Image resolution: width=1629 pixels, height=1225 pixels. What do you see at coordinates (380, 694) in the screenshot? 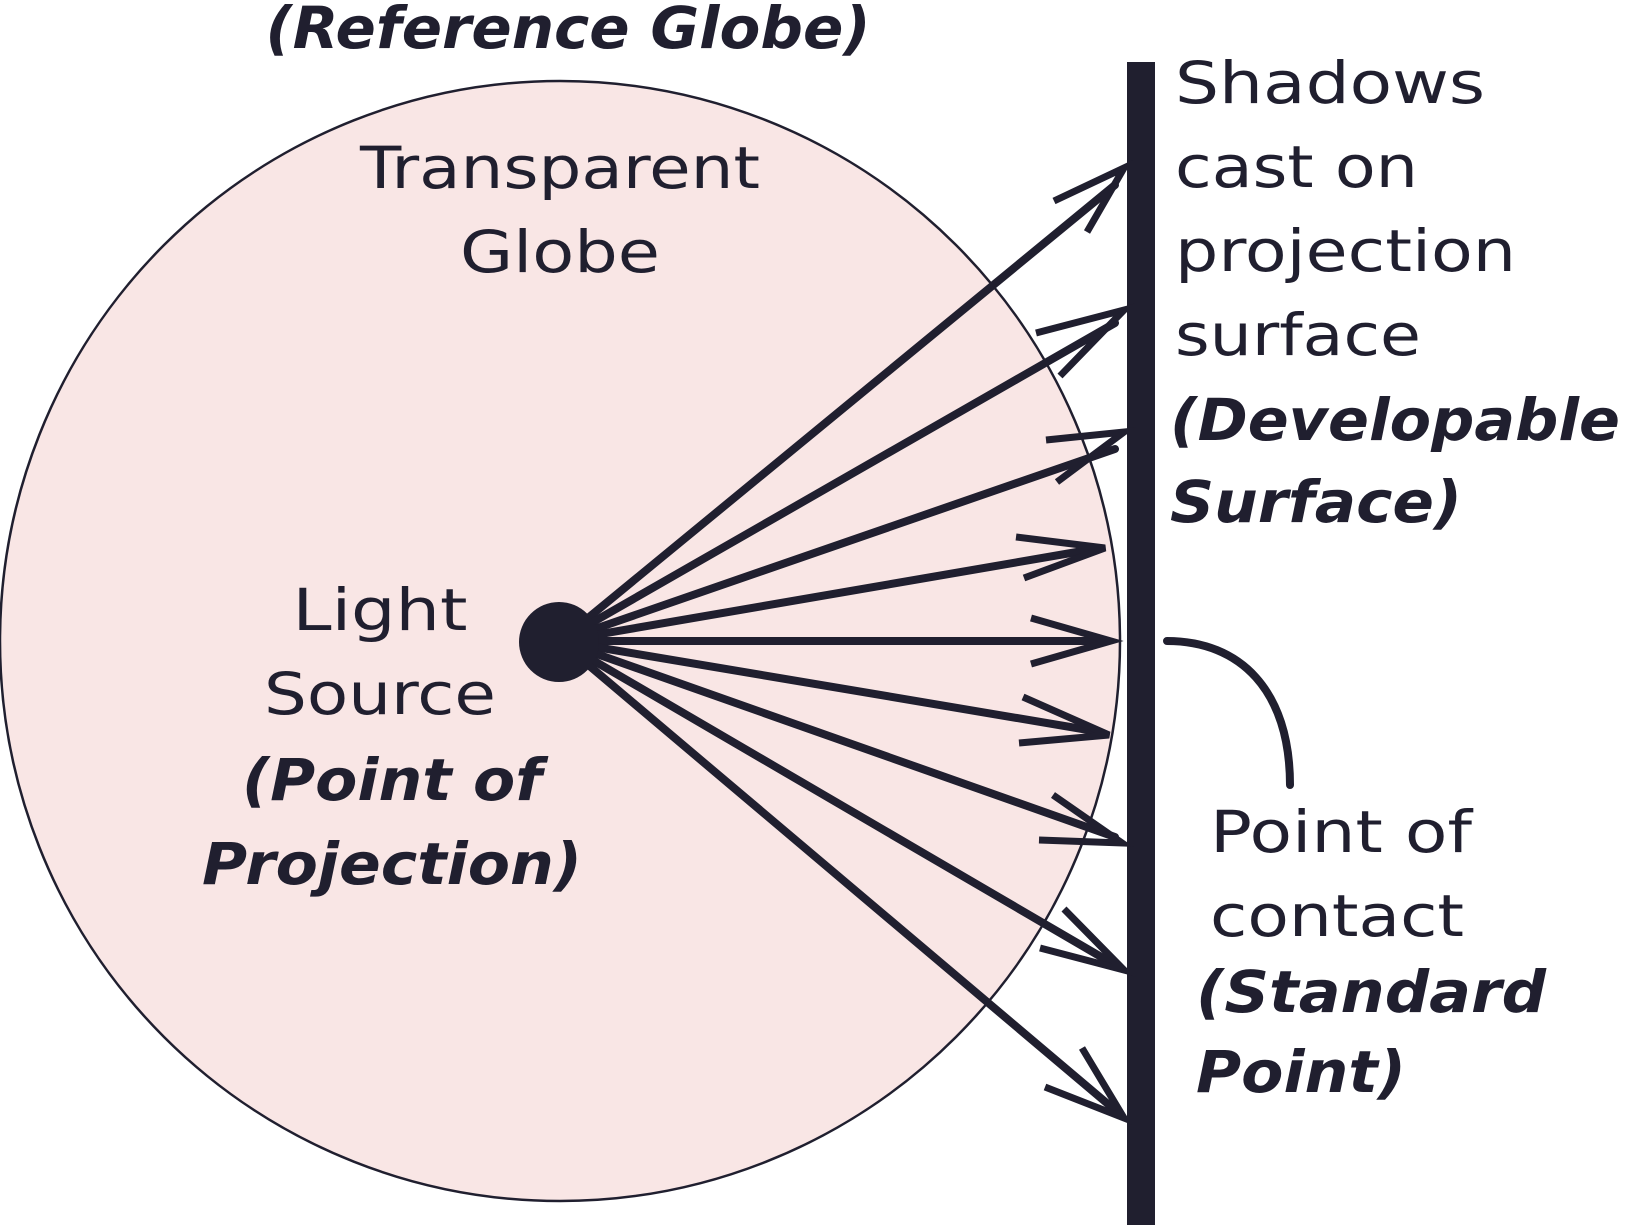
I see `light-source-label: Source` at bounding box center [380, 694].